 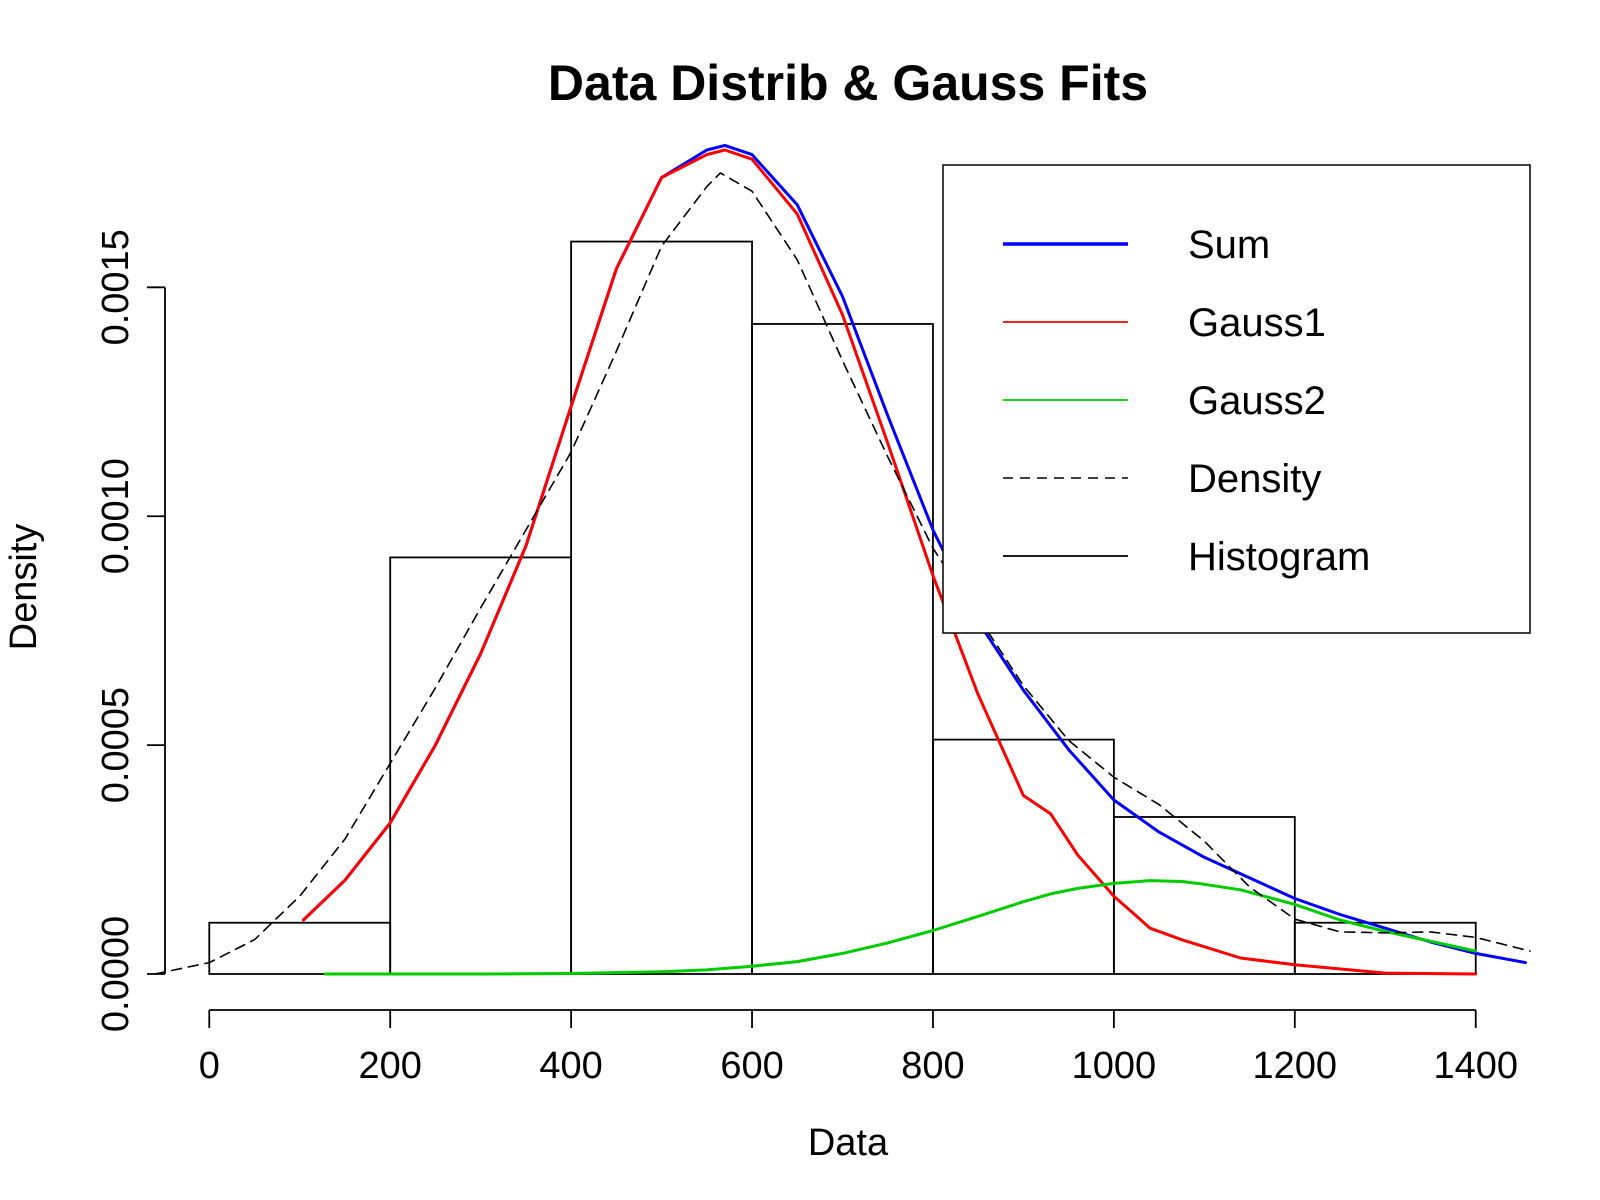 I want to click on x-tick-label: 400, so click(x=570, y=1066).